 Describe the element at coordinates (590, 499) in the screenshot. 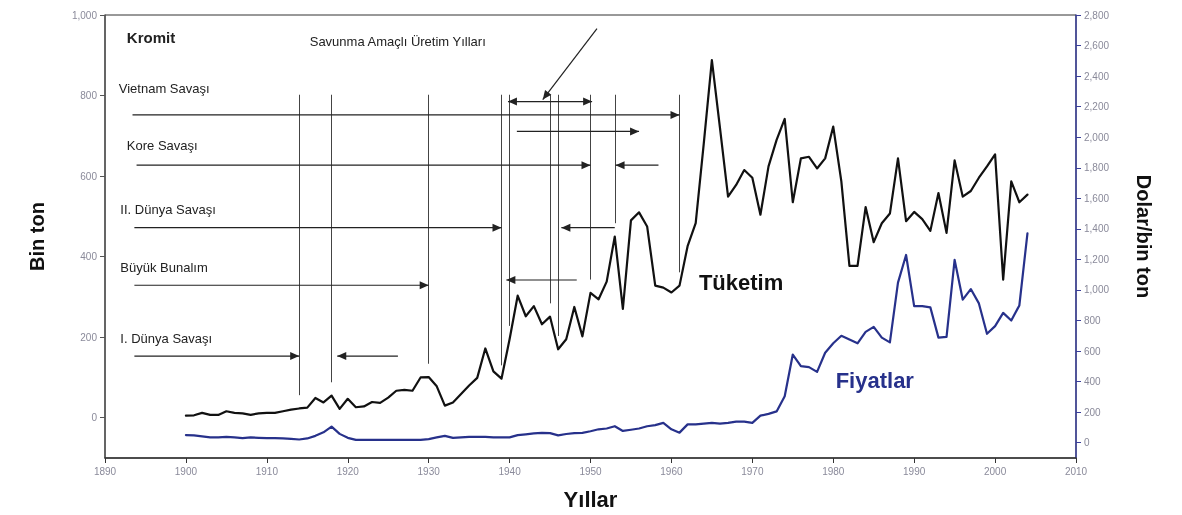

I see `x-axis-title: Yıllar` at that location.